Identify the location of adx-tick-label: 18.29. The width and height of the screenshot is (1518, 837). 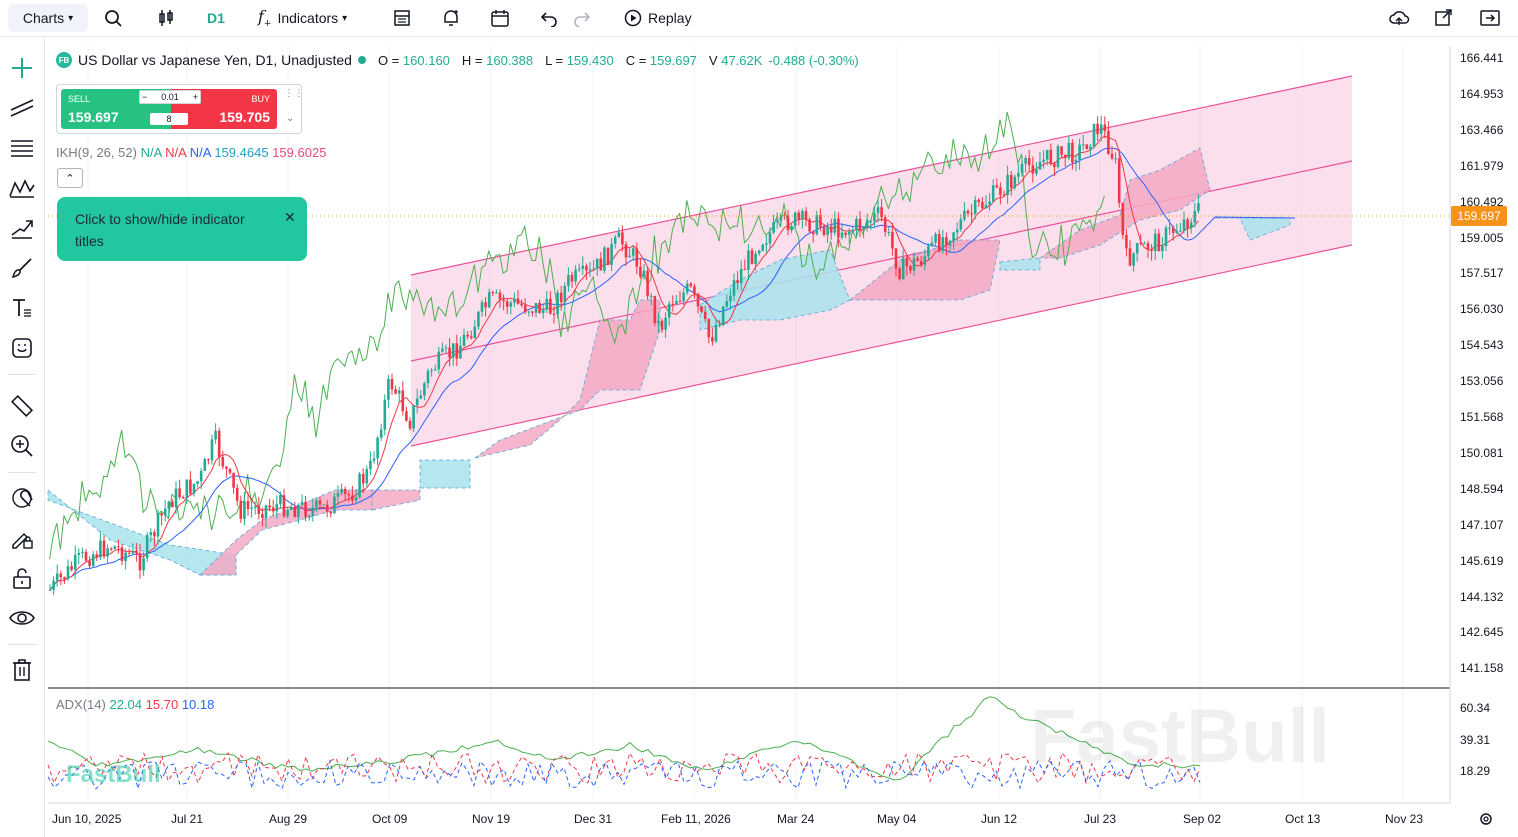
(1475, 771).